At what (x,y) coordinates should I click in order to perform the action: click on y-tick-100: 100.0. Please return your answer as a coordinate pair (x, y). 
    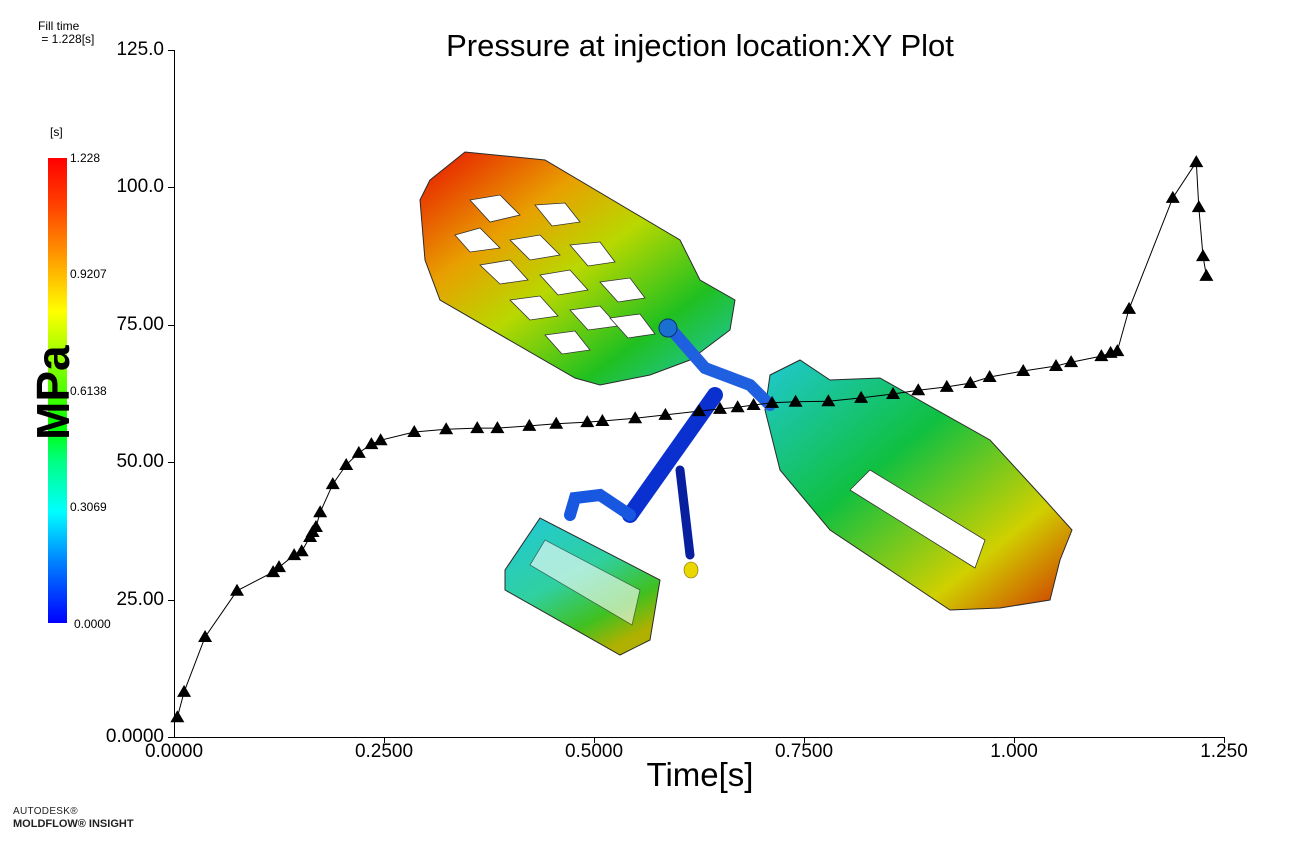
    Looking at the image, I should click on (140, 186).